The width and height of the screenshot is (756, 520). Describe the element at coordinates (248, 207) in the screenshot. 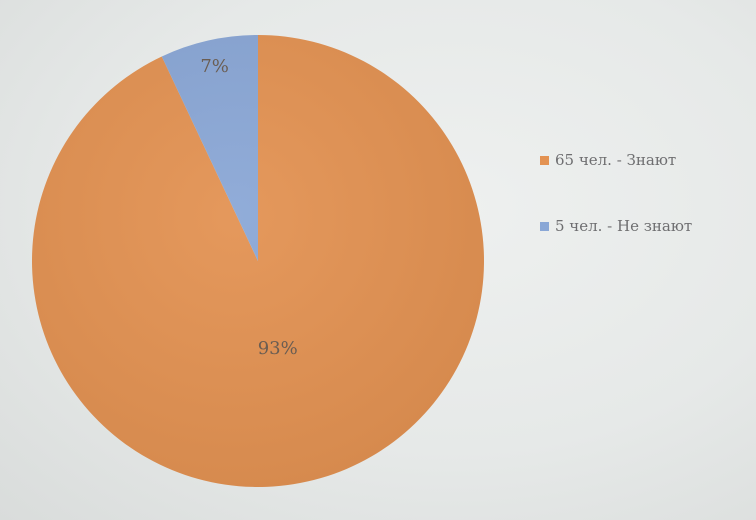

I see `pie-data-labels: 93% 7%` at that location.